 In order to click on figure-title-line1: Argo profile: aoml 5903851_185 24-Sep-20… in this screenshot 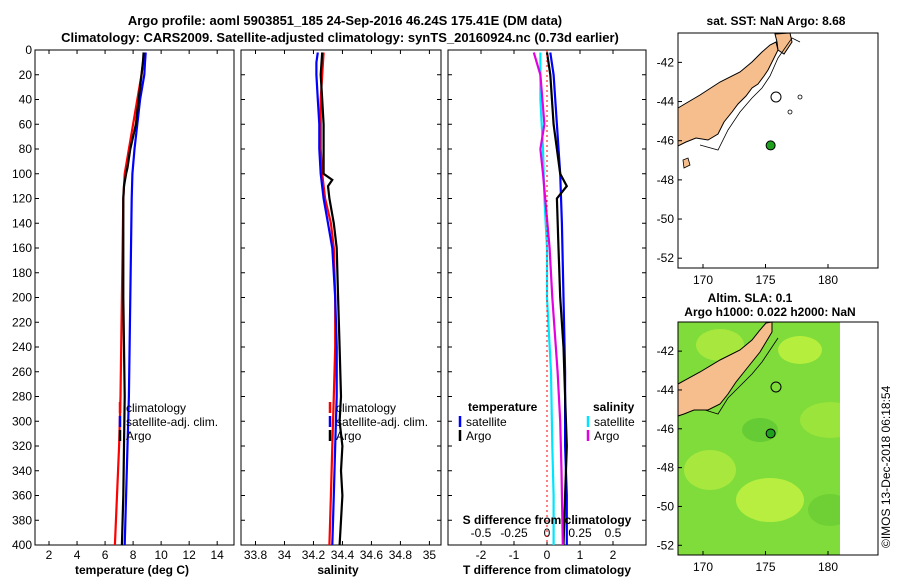, I will do `click(345, 20)`.